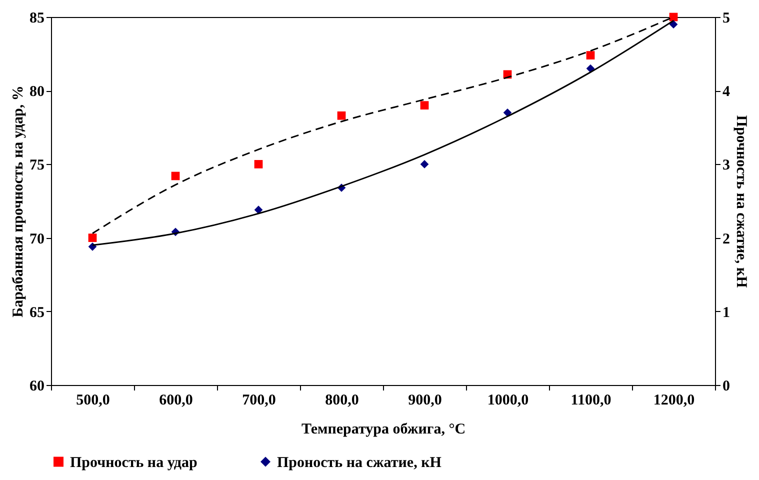 Image resolution: width=759 pixels, height=480 pixels. Describe the element at coordinates (591, 400) in the screenshot. I see `x-tick-label: 1100,0` at that location.